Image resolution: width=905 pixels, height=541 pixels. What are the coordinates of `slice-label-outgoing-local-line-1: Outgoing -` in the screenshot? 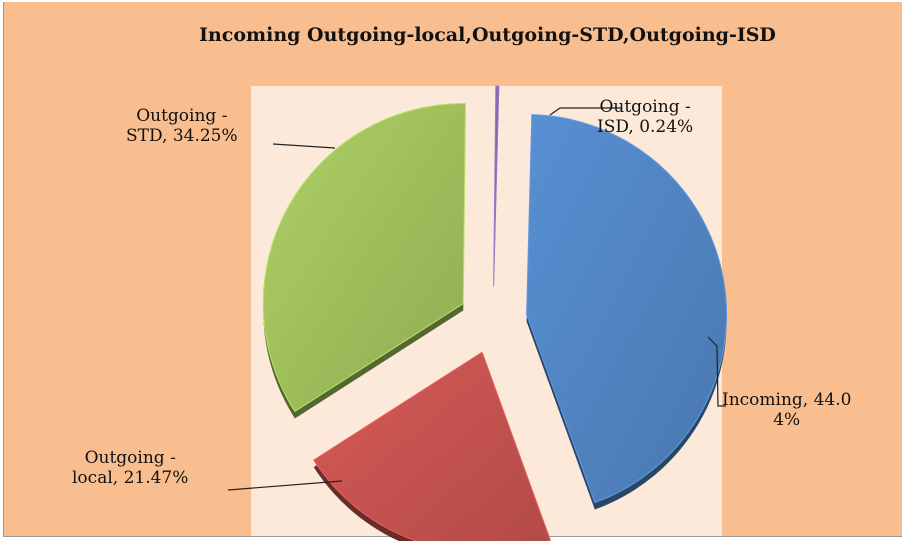 It's located at (130, 458).